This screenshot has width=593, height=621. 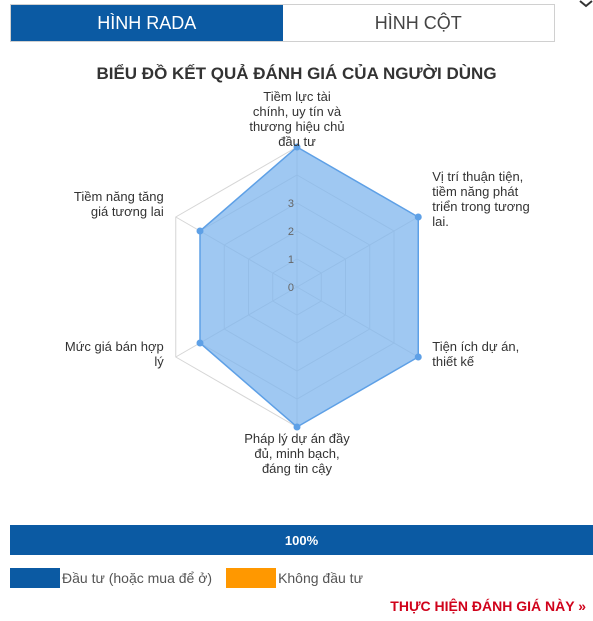 What do you see at coordinates (480, 206) in the screenshot?
I see `category-label-line: triển trong tương` at bounding box center [480, 206].